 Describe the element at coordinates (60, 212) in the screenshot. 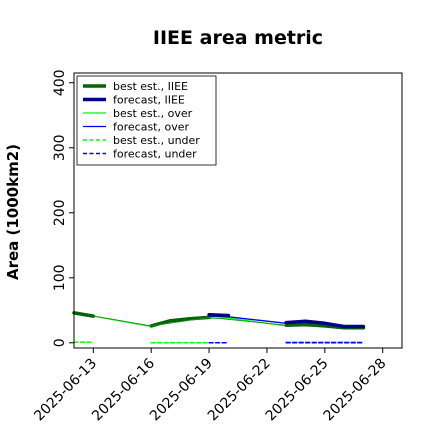

I see `y-tick-label-200: 200` at that location.